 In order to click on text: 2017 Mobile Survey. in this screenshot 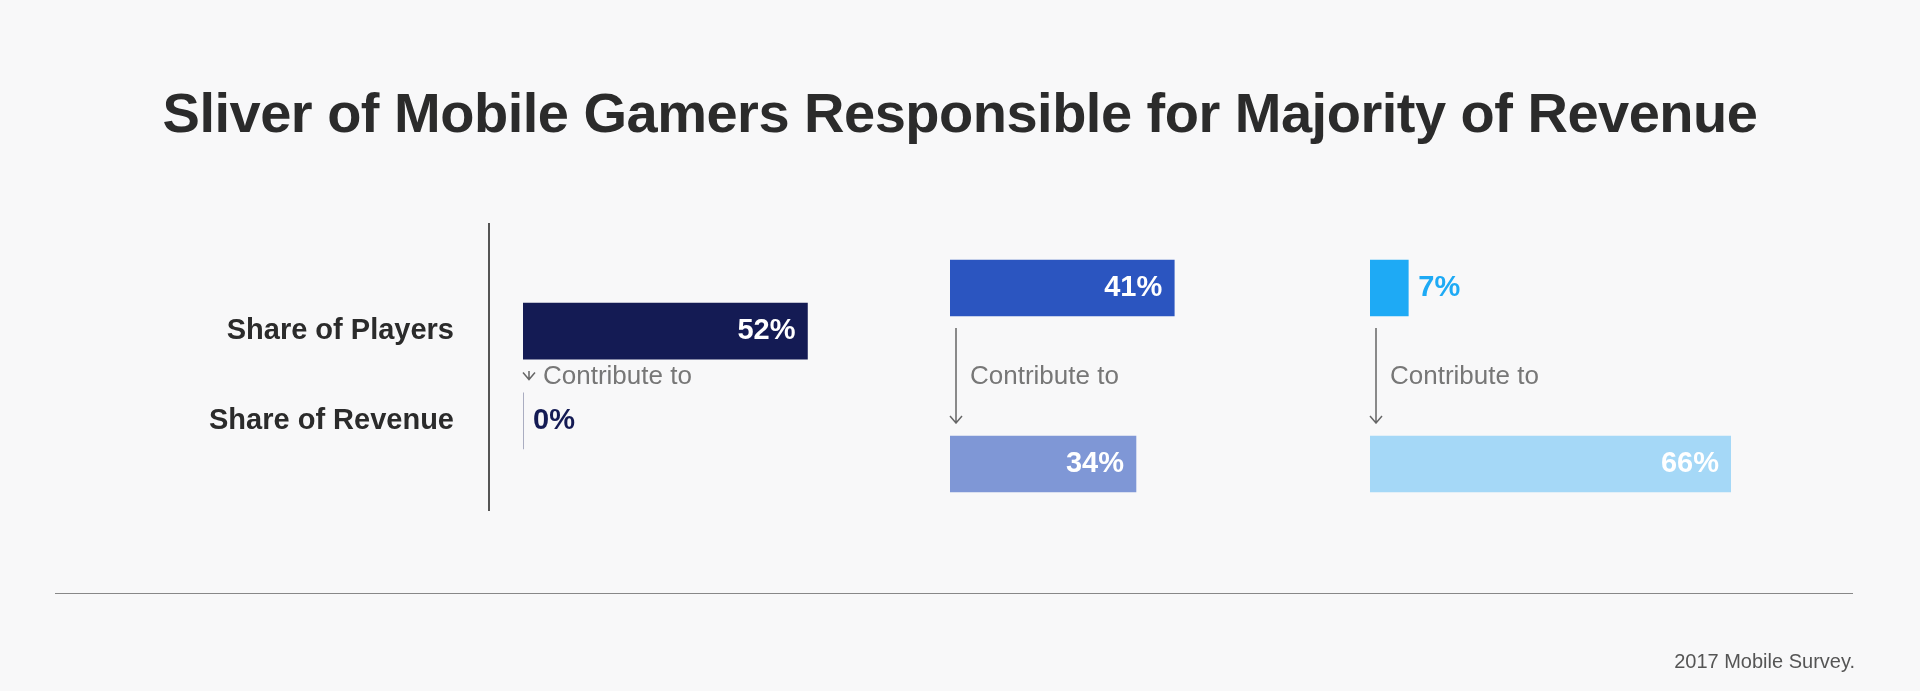, I will do `click(1764, 661)`.